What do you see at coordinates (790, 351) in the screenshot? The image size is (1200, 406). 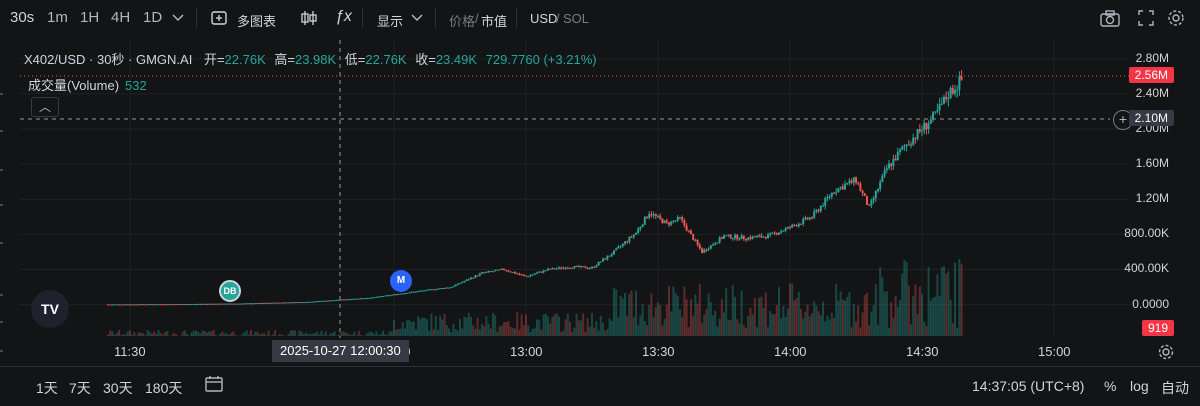 I see `x-tick-label: 14:00` at bounding box center [790, 351].